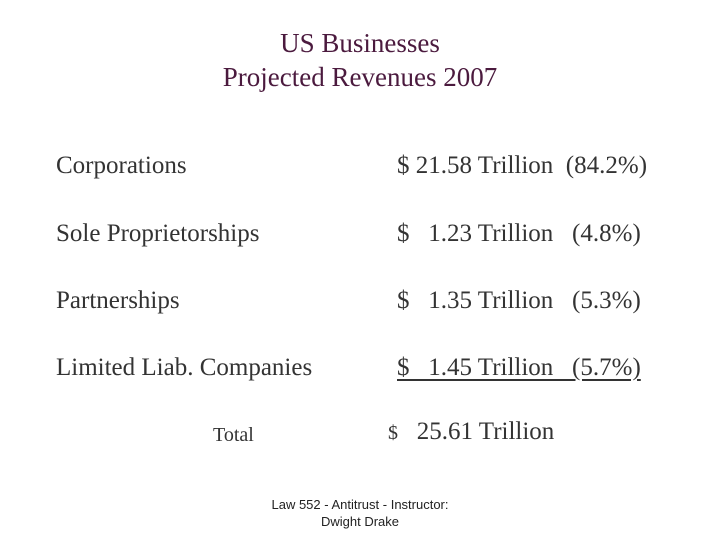 Image resolution: width=720 pixels, height=540 pixels. What do you see at coordinates (393, 433) in the screenshot?
I see `total-currency: $` at bounding box center [393, 433].